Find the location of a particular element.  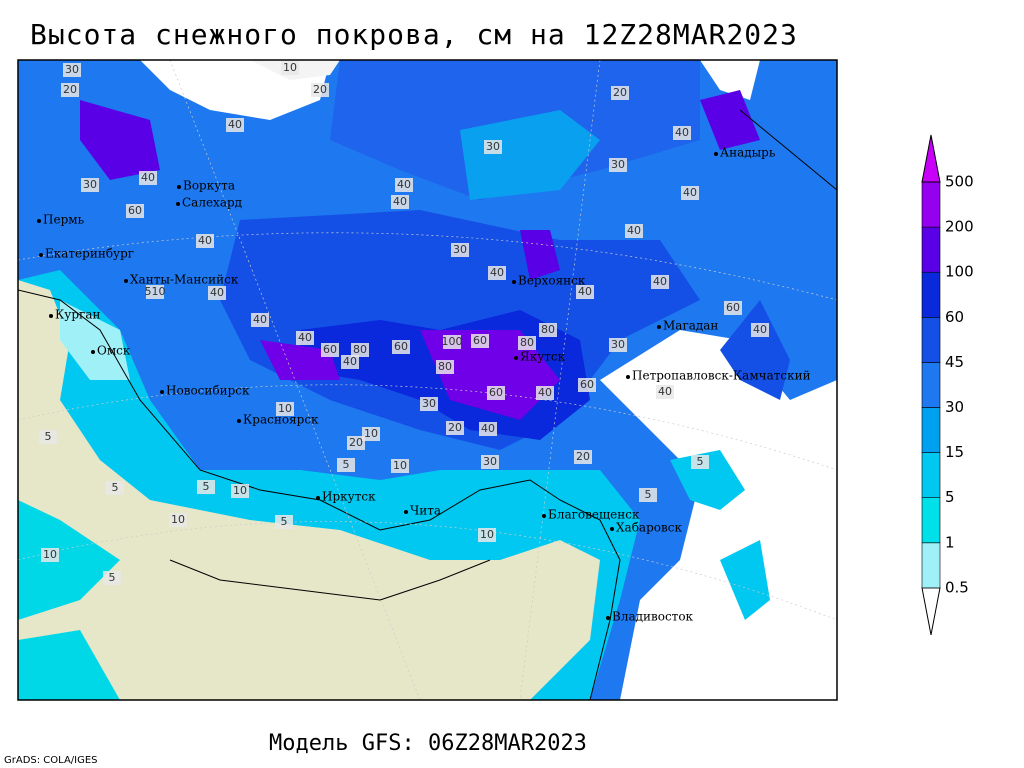

city-label: Магадан is located at coordinates (690, 326).